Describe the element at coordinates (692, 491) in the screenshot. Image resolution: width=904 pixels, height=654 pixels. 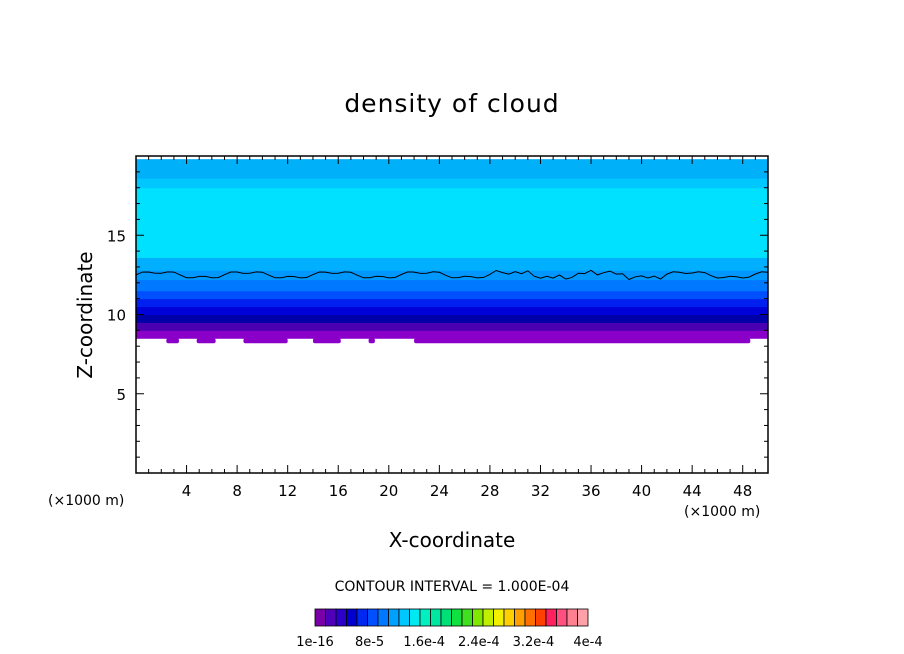
I see `x-tick-label: 44` at that location.